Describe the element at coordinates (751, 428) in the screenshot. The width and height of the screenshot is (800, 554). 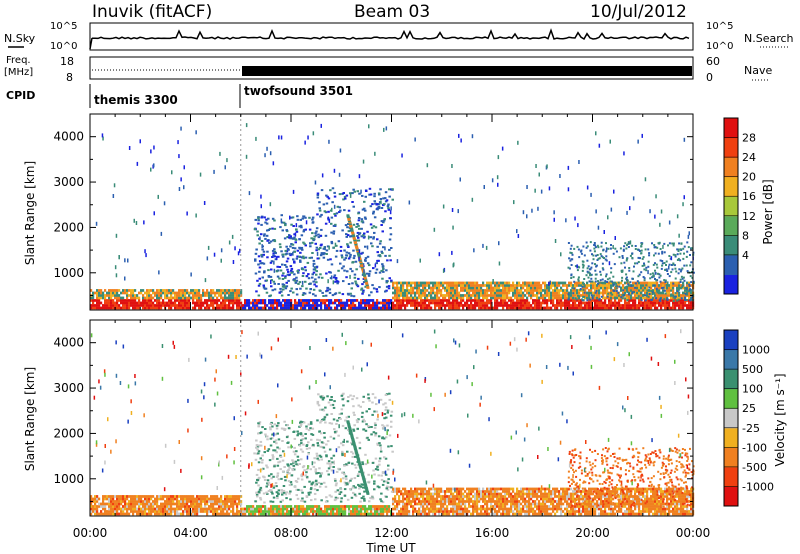
I see `colorbar-tick: -25` at that location.